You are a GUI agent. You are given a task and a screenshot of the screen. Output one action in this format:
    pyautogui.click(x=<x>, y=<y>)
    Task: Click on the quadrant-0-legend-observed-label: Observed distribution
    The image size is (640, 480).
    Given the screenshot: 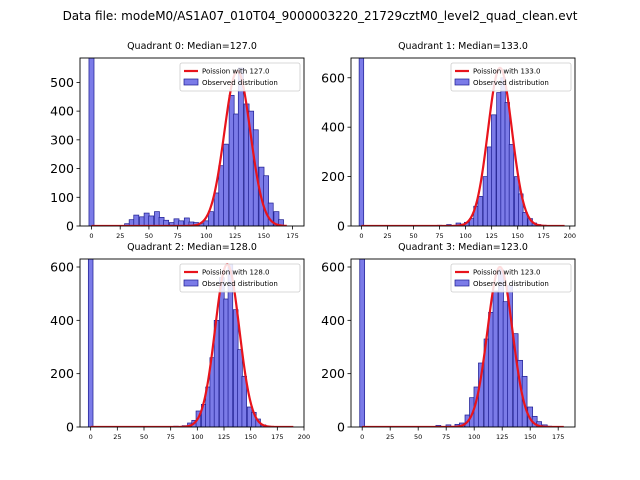 What is the action you would take?
    pyautogui.click(x=240, y=83)
    